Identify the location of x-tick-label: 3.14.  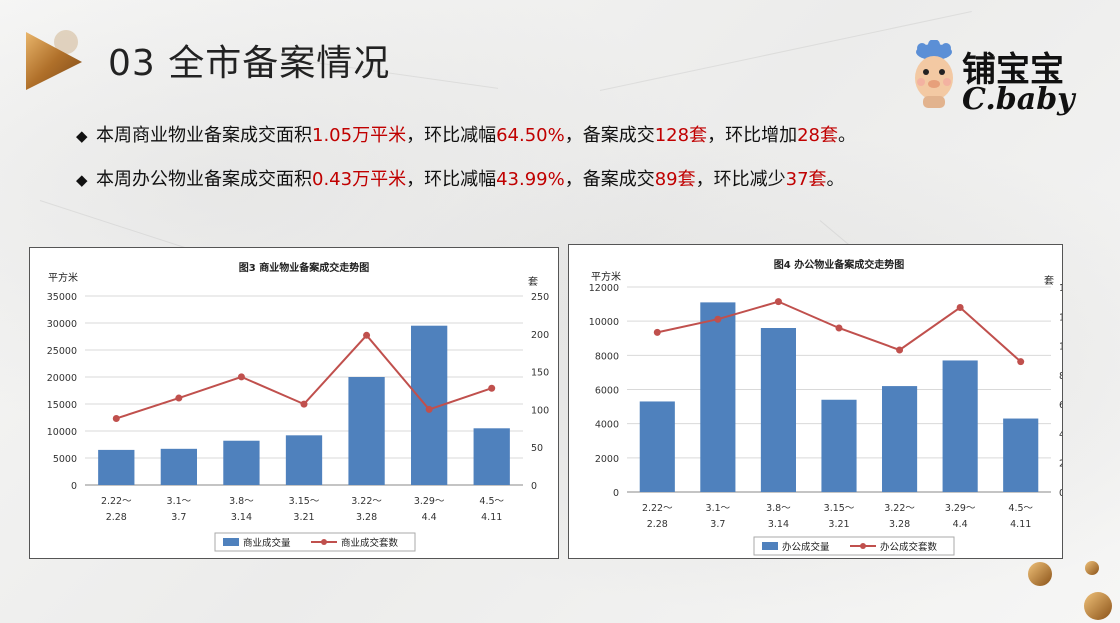
(778, 524).